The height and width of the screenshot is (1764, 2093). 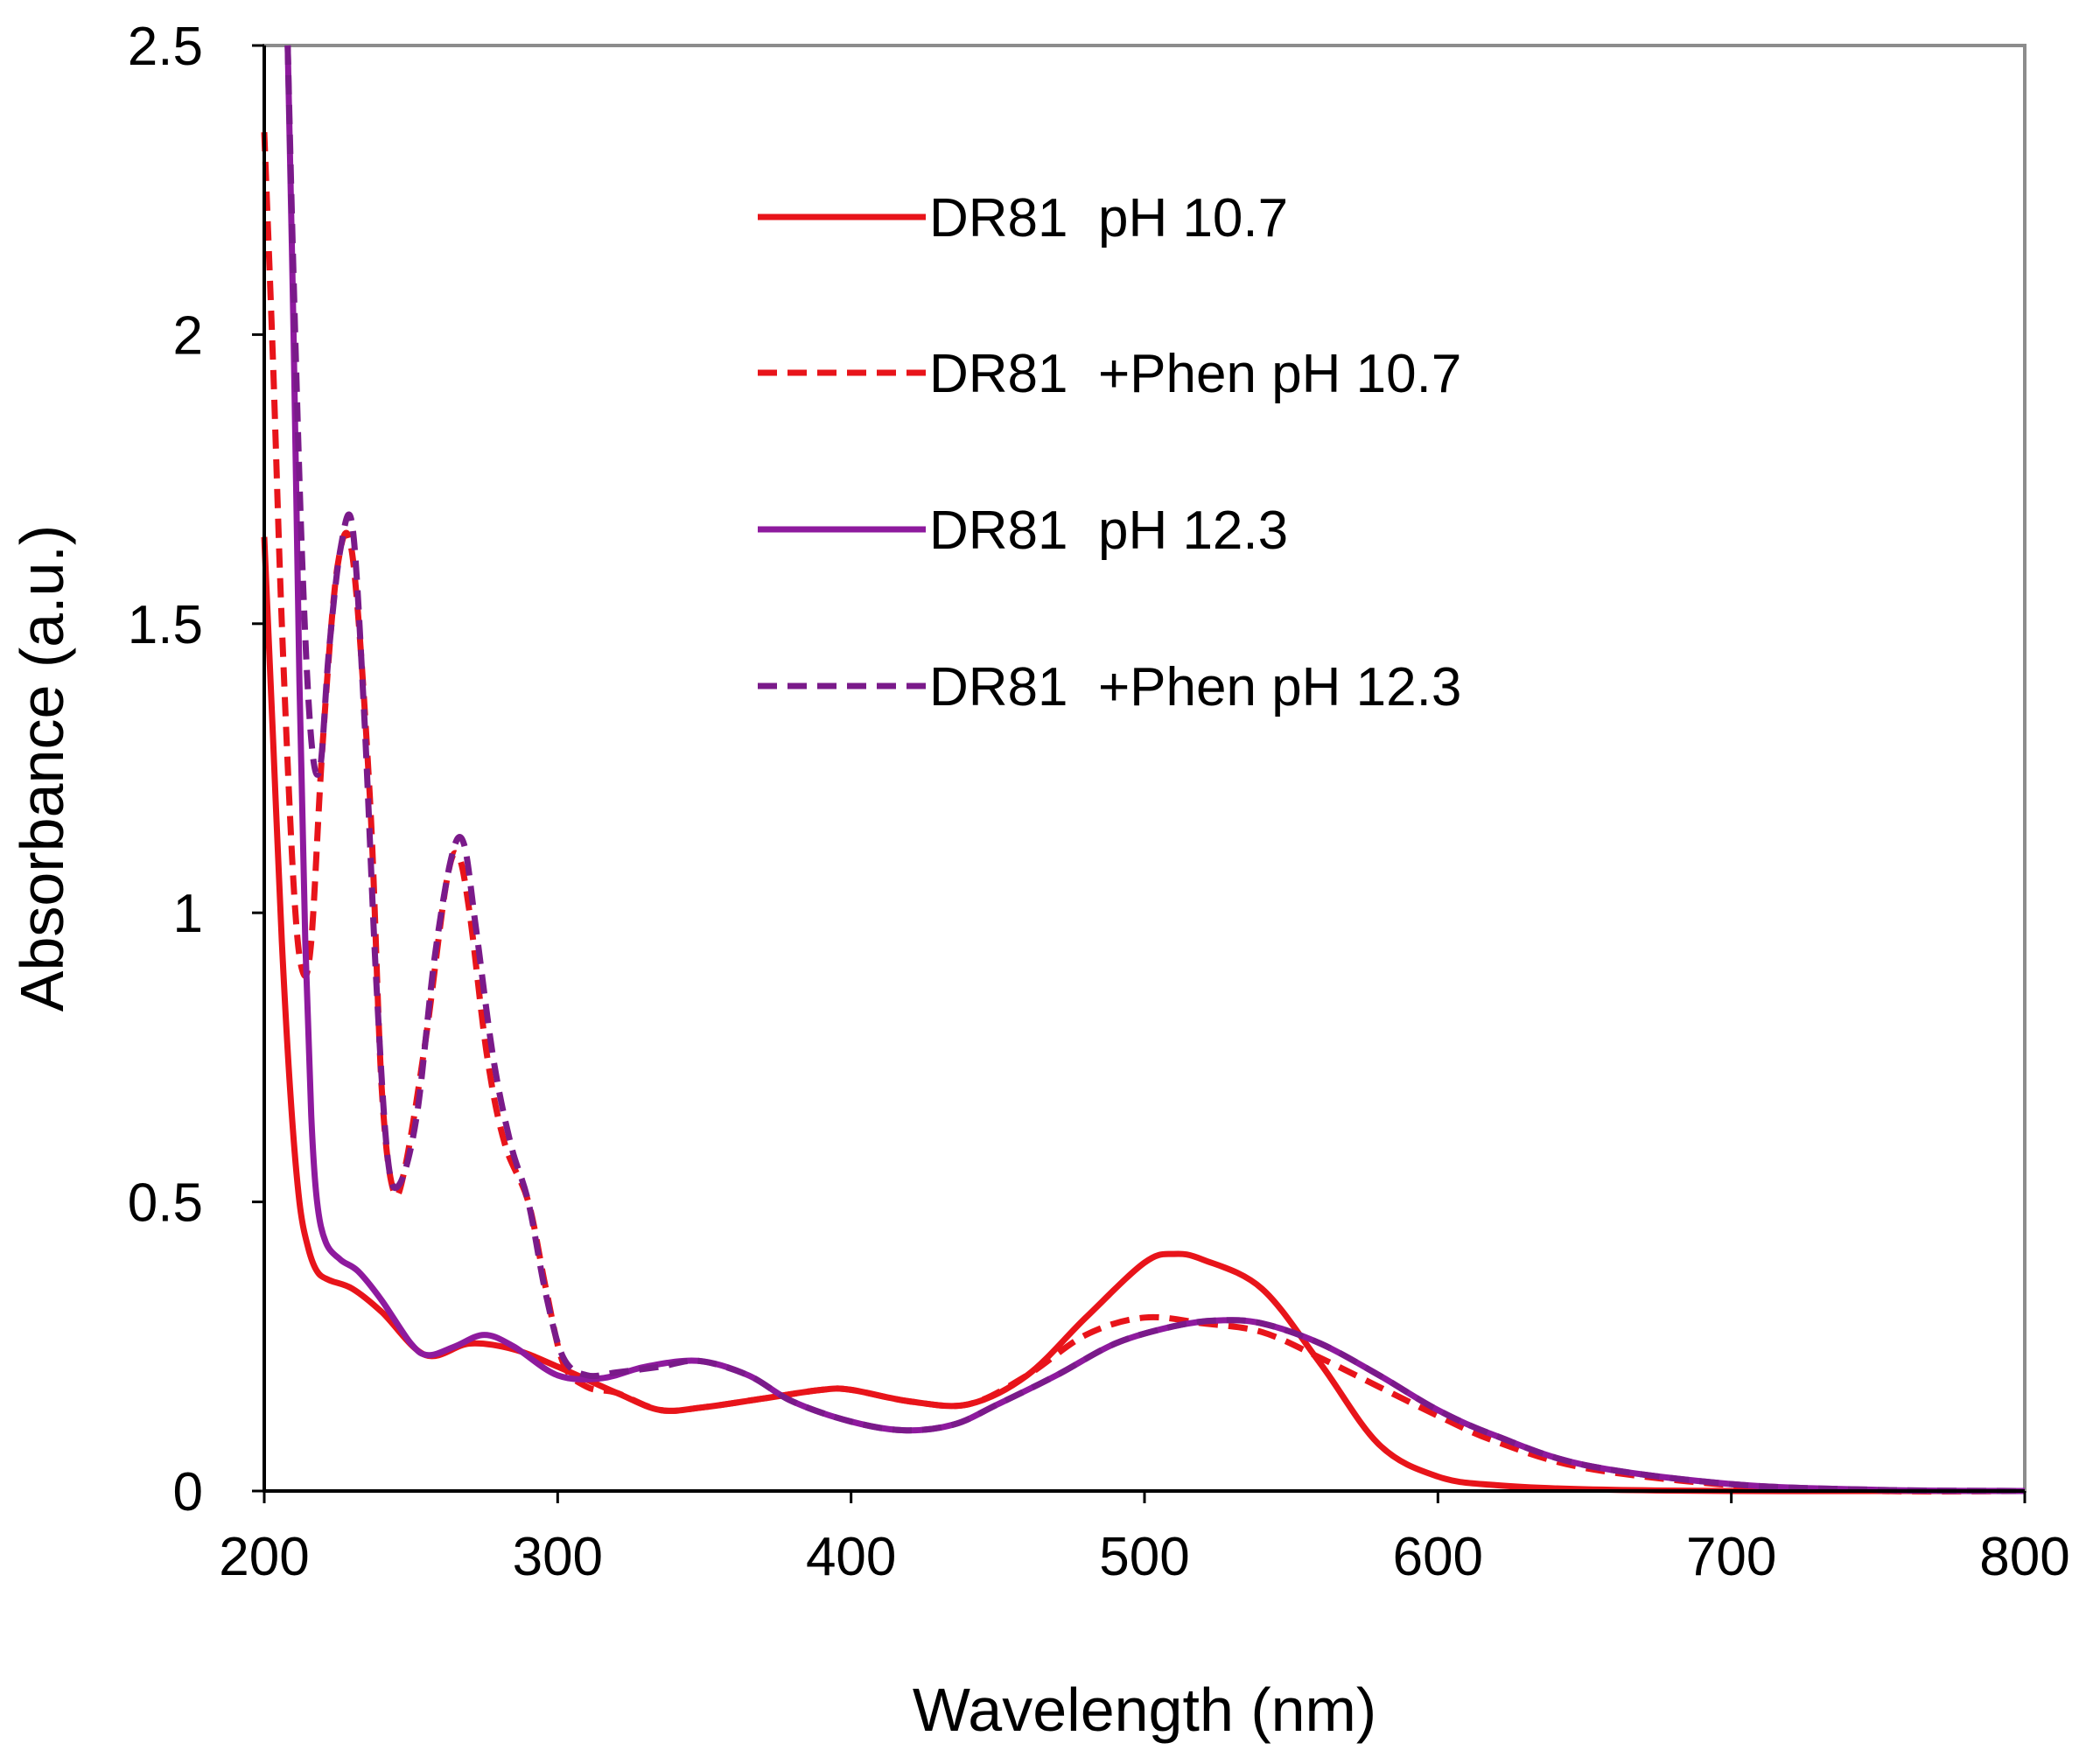 I want to click on x-tick-label: 300, so click(x=558, y=1557).